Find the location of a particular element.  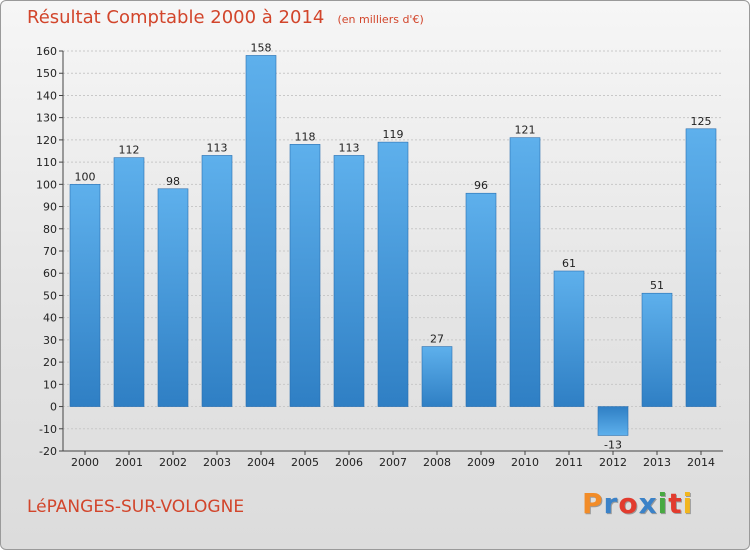

data-label: 158 is located at coordinates (261, 47).